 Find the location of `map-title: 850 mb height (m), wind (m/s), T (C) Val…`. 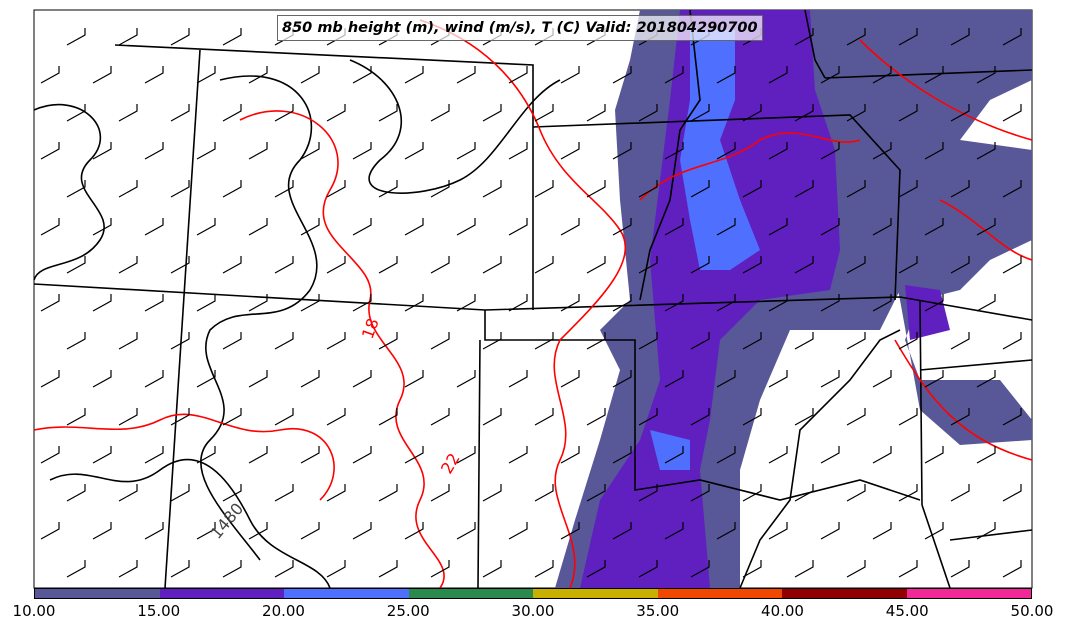

map-title: 850 mb height (m), wind (m/s), T (C) Val… is located at coordinates (520, 28).